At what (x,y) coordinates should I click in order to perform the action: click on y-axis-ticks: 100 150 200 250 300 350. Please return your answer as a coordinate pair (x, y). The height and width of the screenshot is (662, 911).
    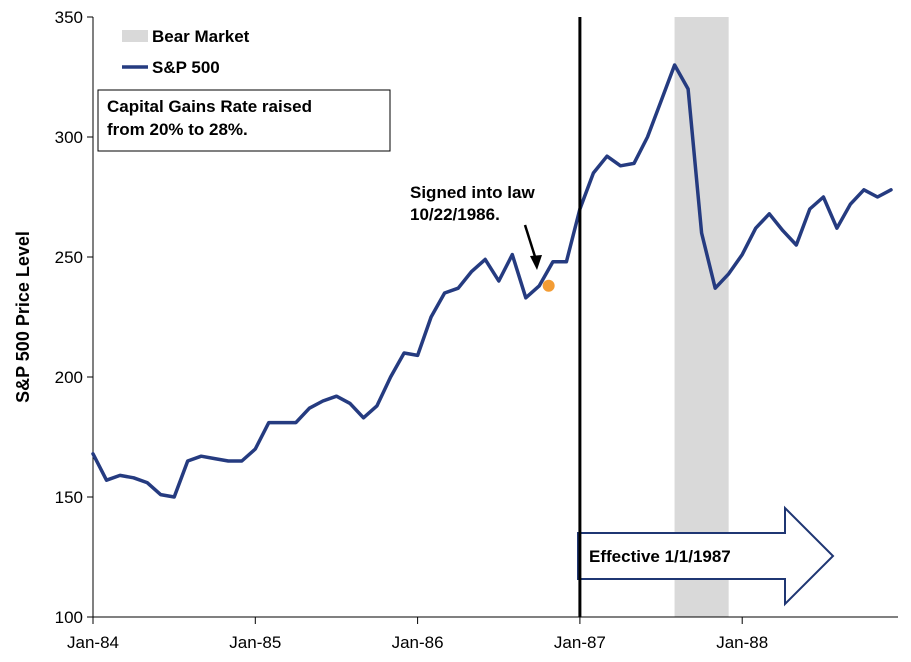
    Looking at the image, I should click on (74, 317).